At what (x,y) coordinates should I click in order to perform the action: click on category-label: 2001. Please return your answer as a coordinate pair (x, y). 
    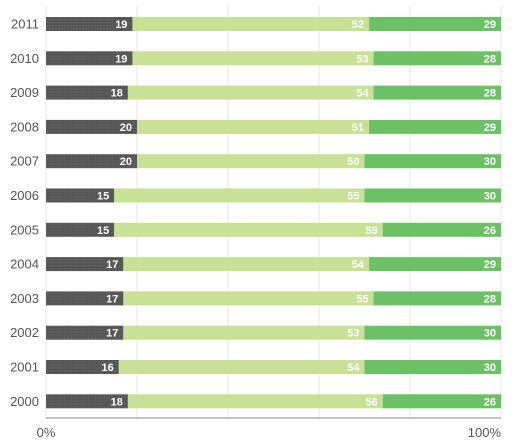
    Looking at the image, I should click on (24, 367).